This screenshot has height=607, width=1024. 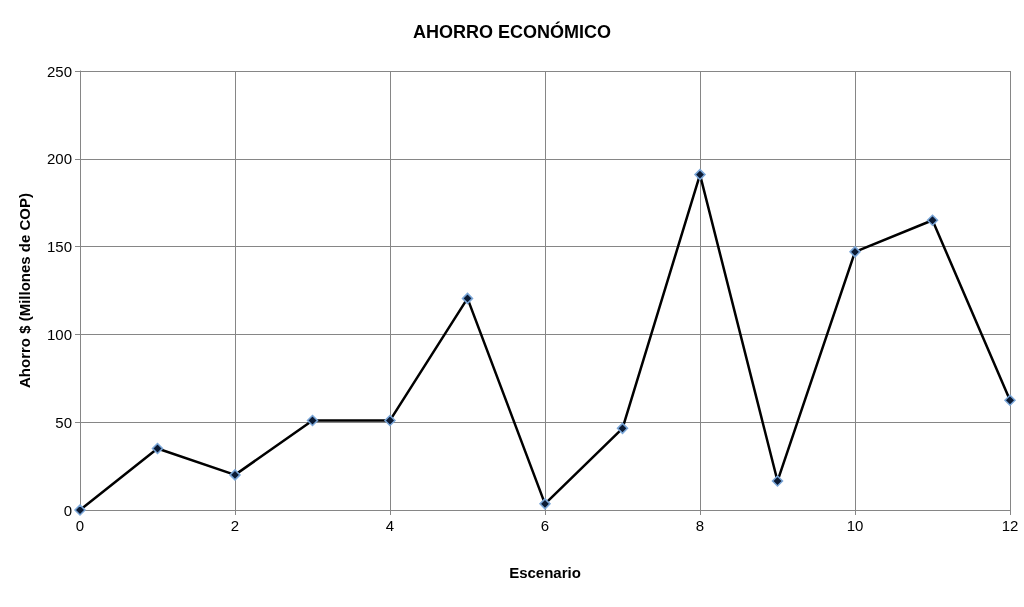 I want to click on x-tick-label: 12, so click(x=1010, y=525).